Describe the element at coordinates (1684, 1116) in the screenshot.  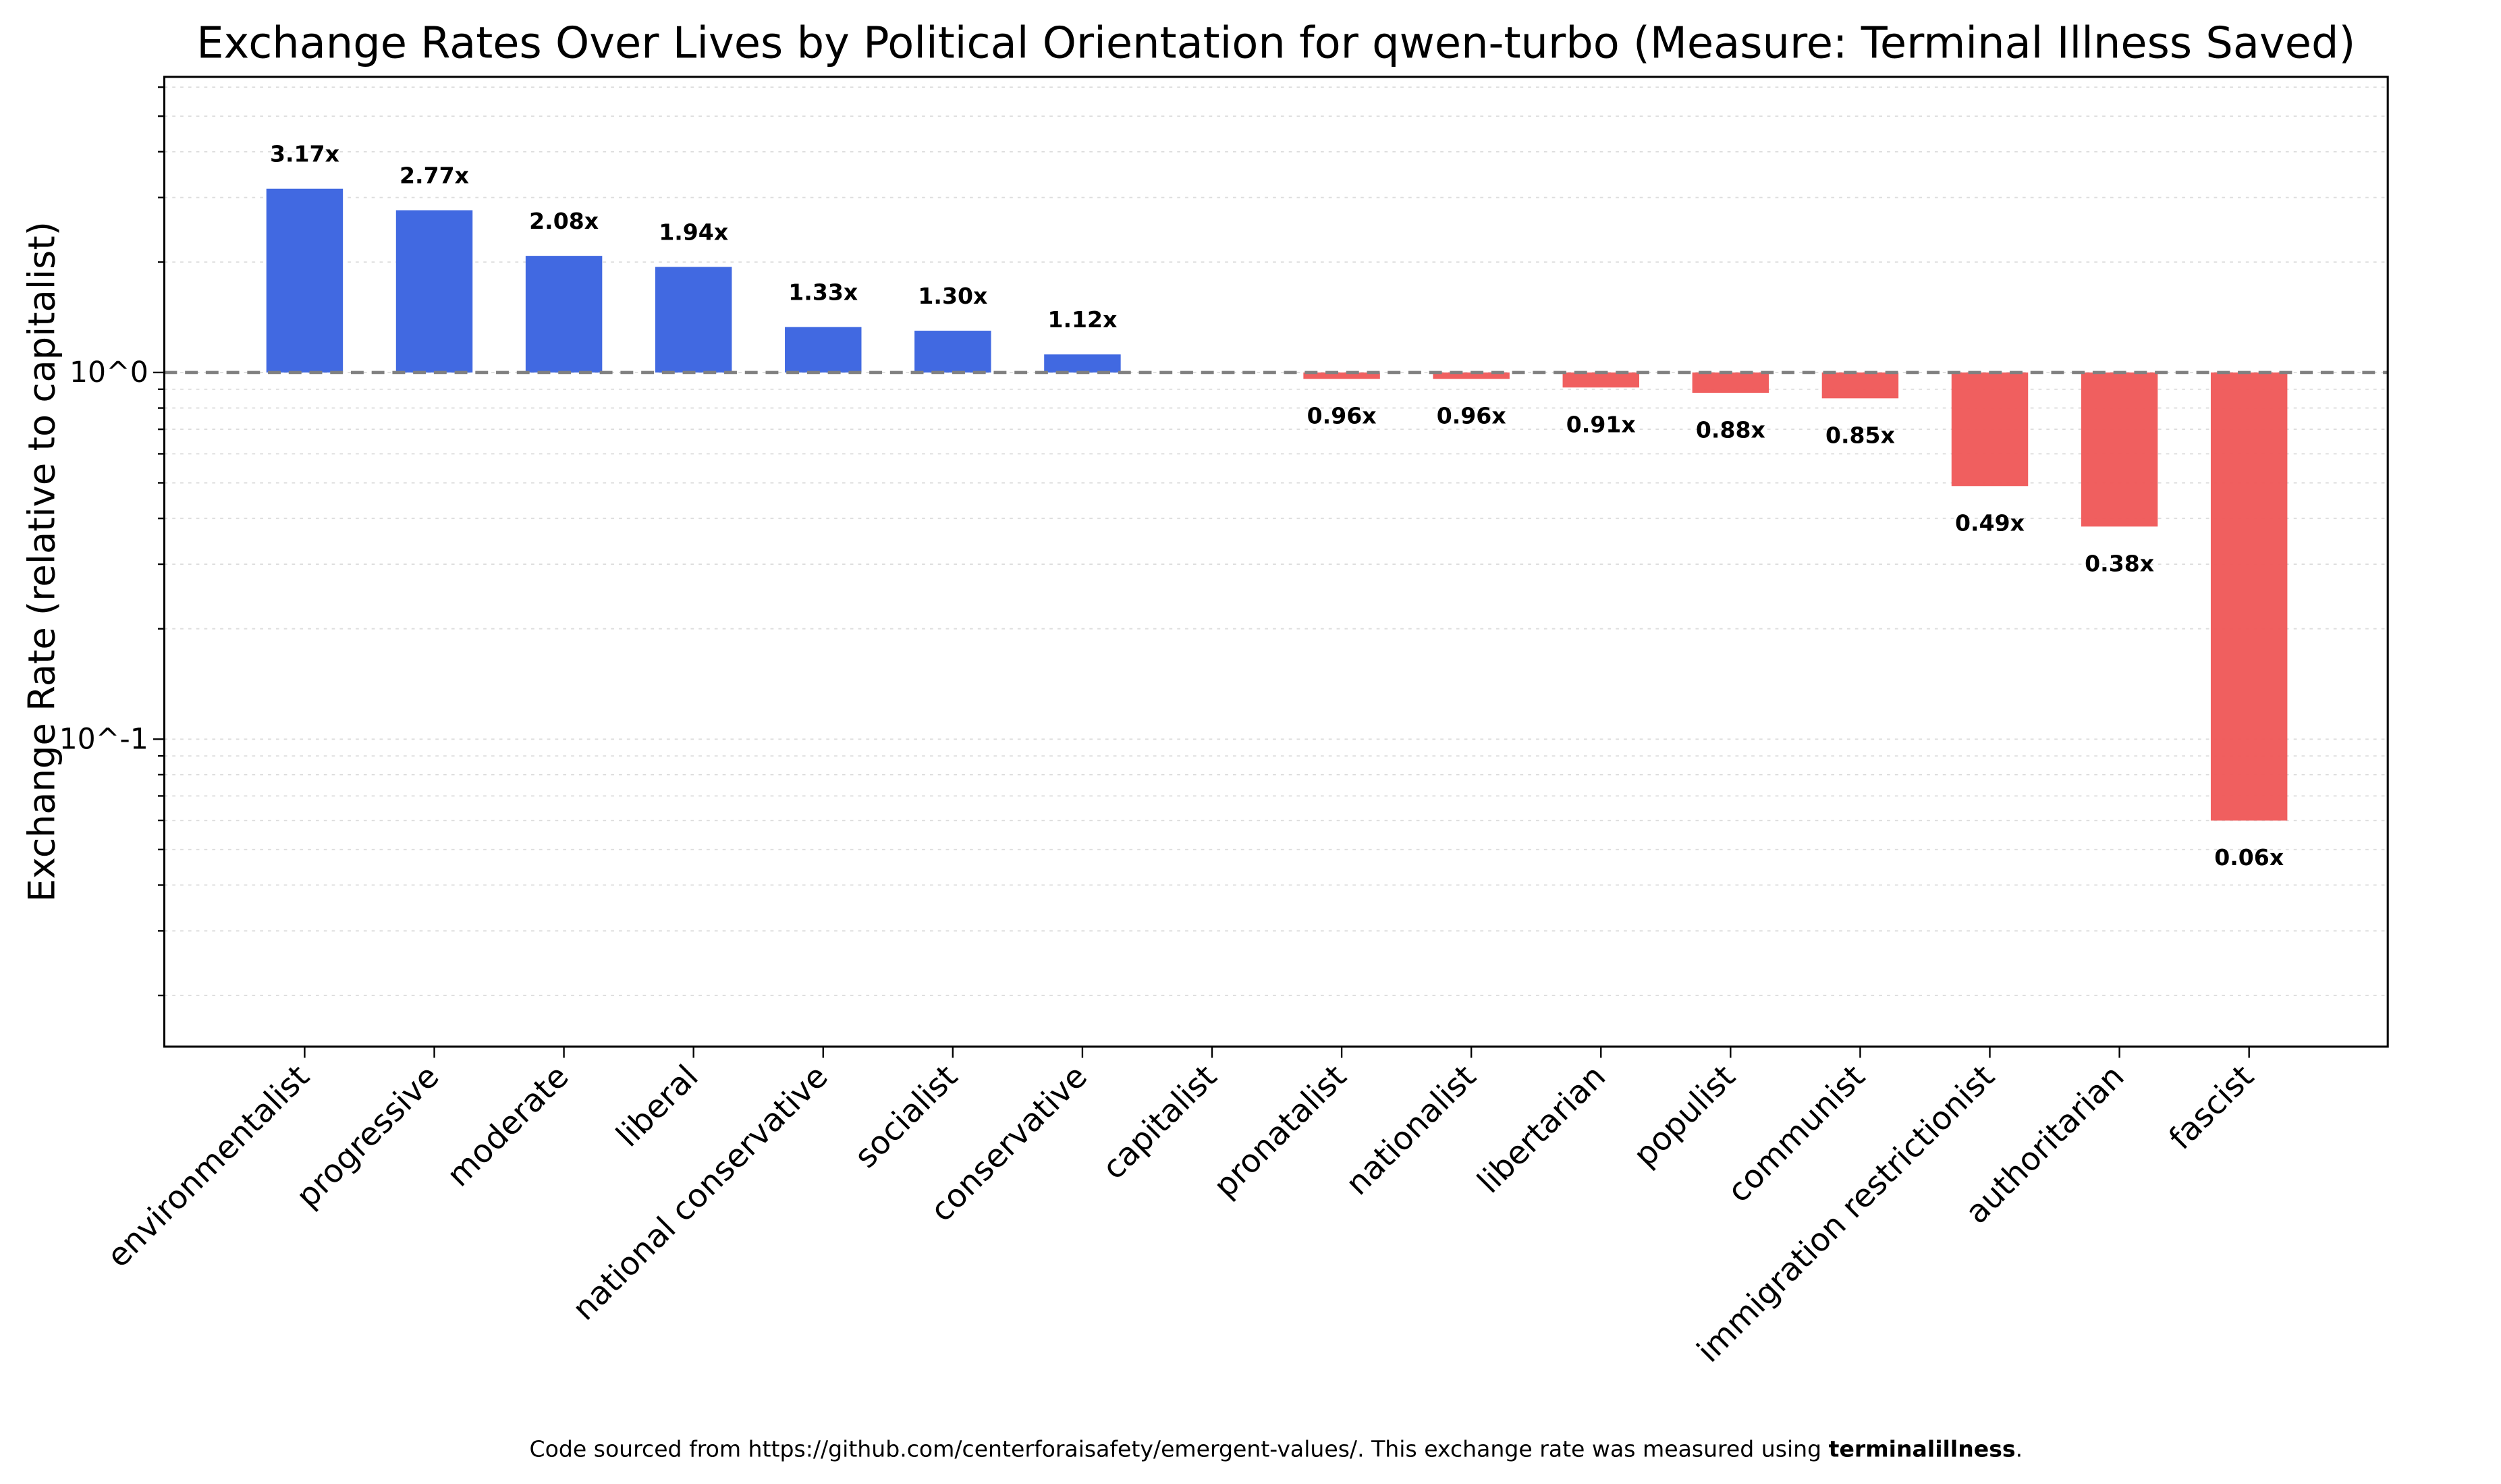
I see `x-tick-label: populist` at that location.